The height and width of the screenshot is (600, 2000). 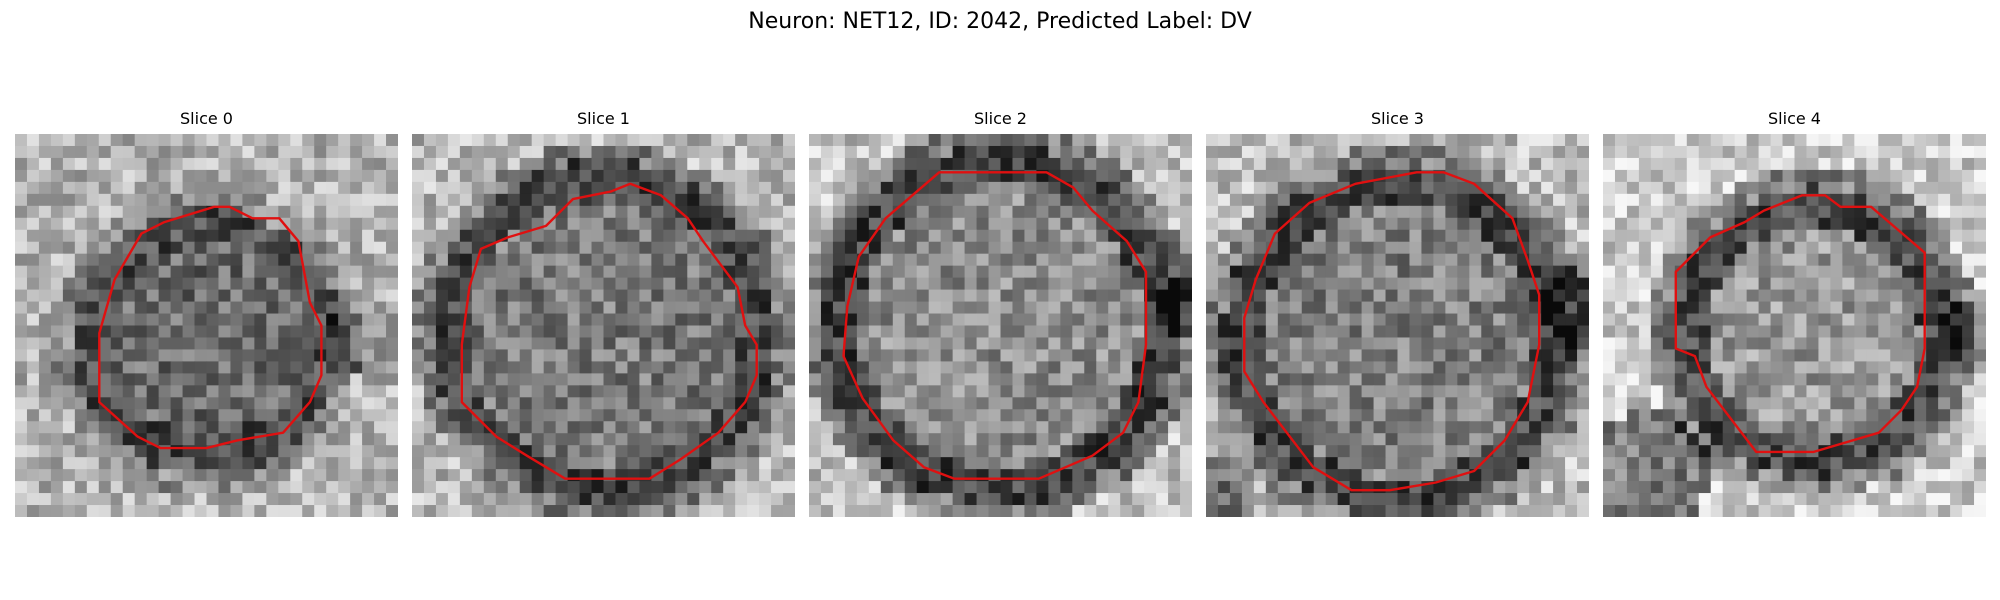 What do you see at coordinates (206, 118) in the screenshot?
I see `slice-title: Slice 0` at bounding box center [206, 118].